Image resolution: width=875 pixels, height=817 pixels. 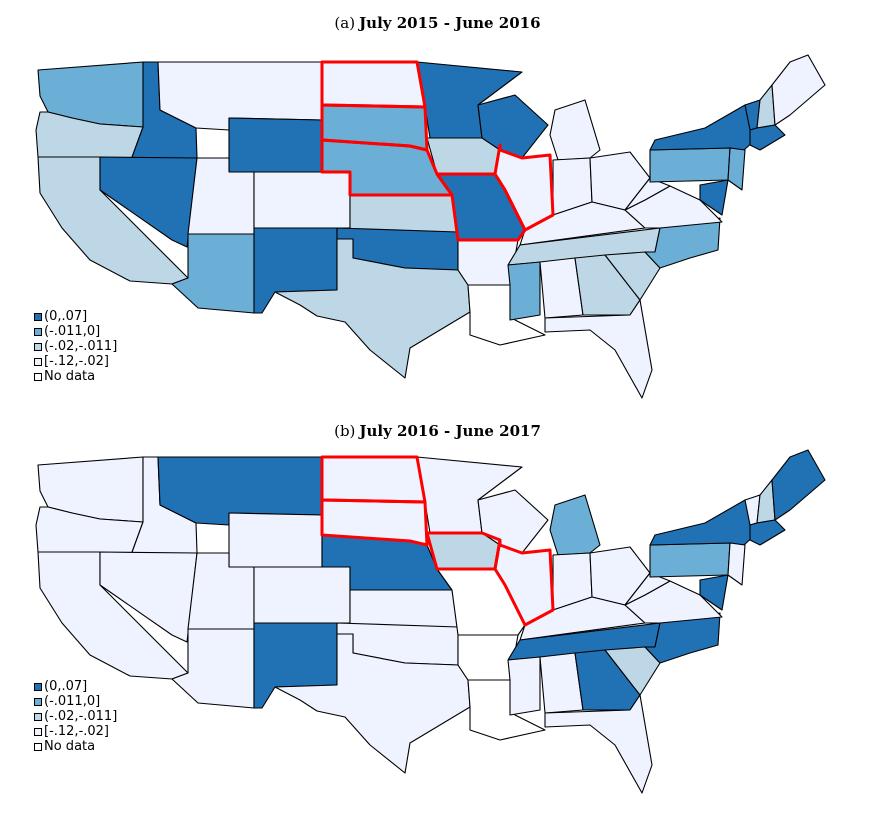 I want to click on panel-label: (a), so click(x=345, y=23).